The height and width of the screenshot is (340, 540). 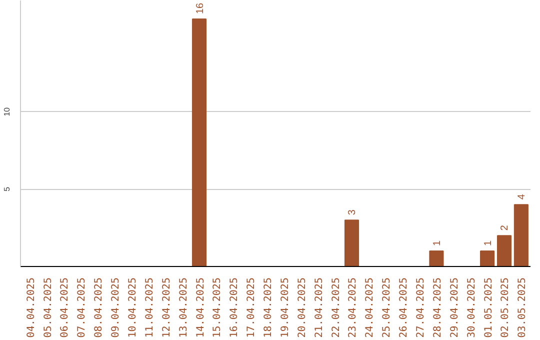 I want to click on x-tick-label: 19.04.2025, so click(x=285, y=307).